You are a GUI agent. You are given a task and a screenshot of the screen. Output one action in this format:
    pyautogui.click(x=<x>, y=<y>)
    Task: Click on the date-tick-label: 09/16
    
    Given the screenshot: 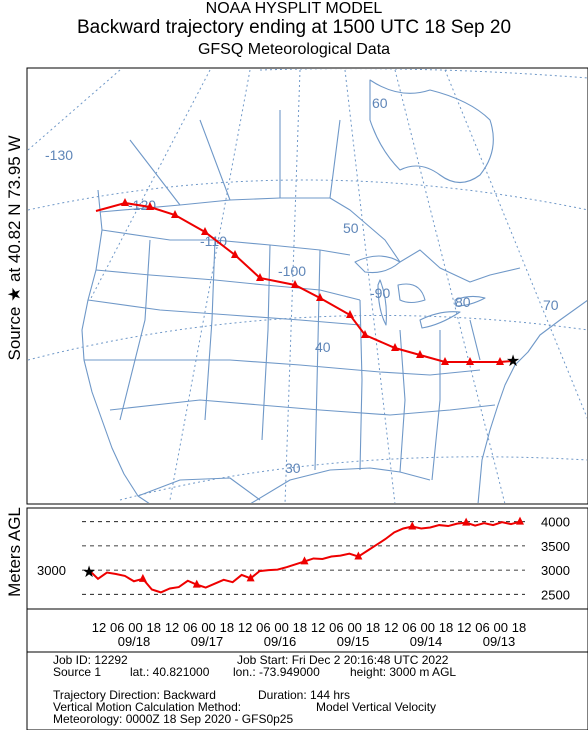 What is the action you would take?
    pyautogui.click(x=280, y=641)
    